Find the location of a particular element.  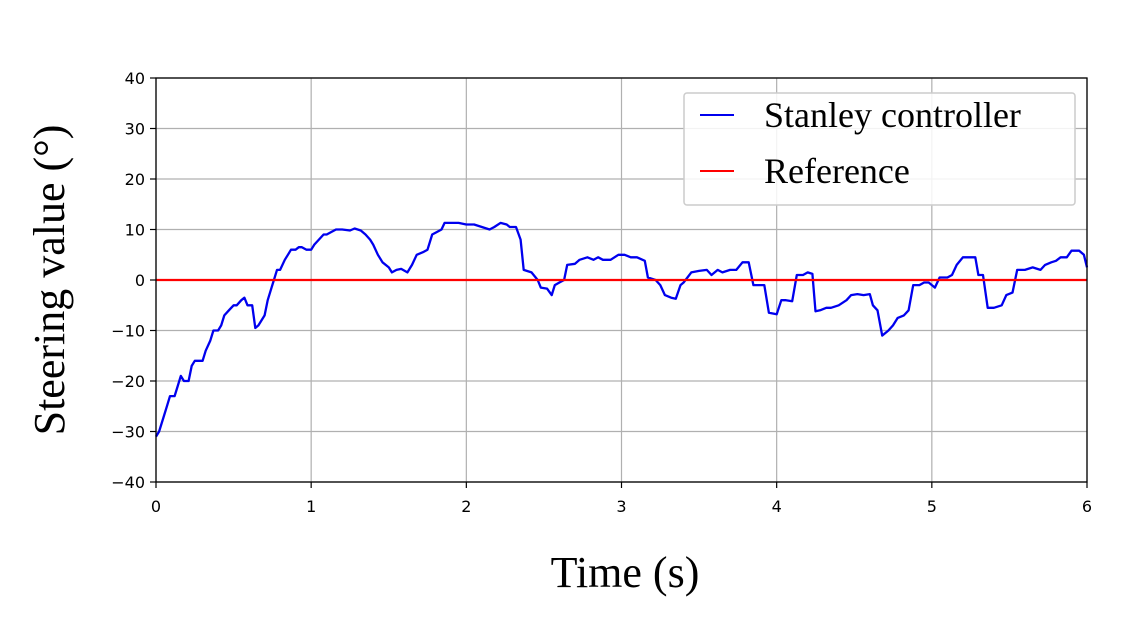

legend-box is located at coordinates (879, 149).